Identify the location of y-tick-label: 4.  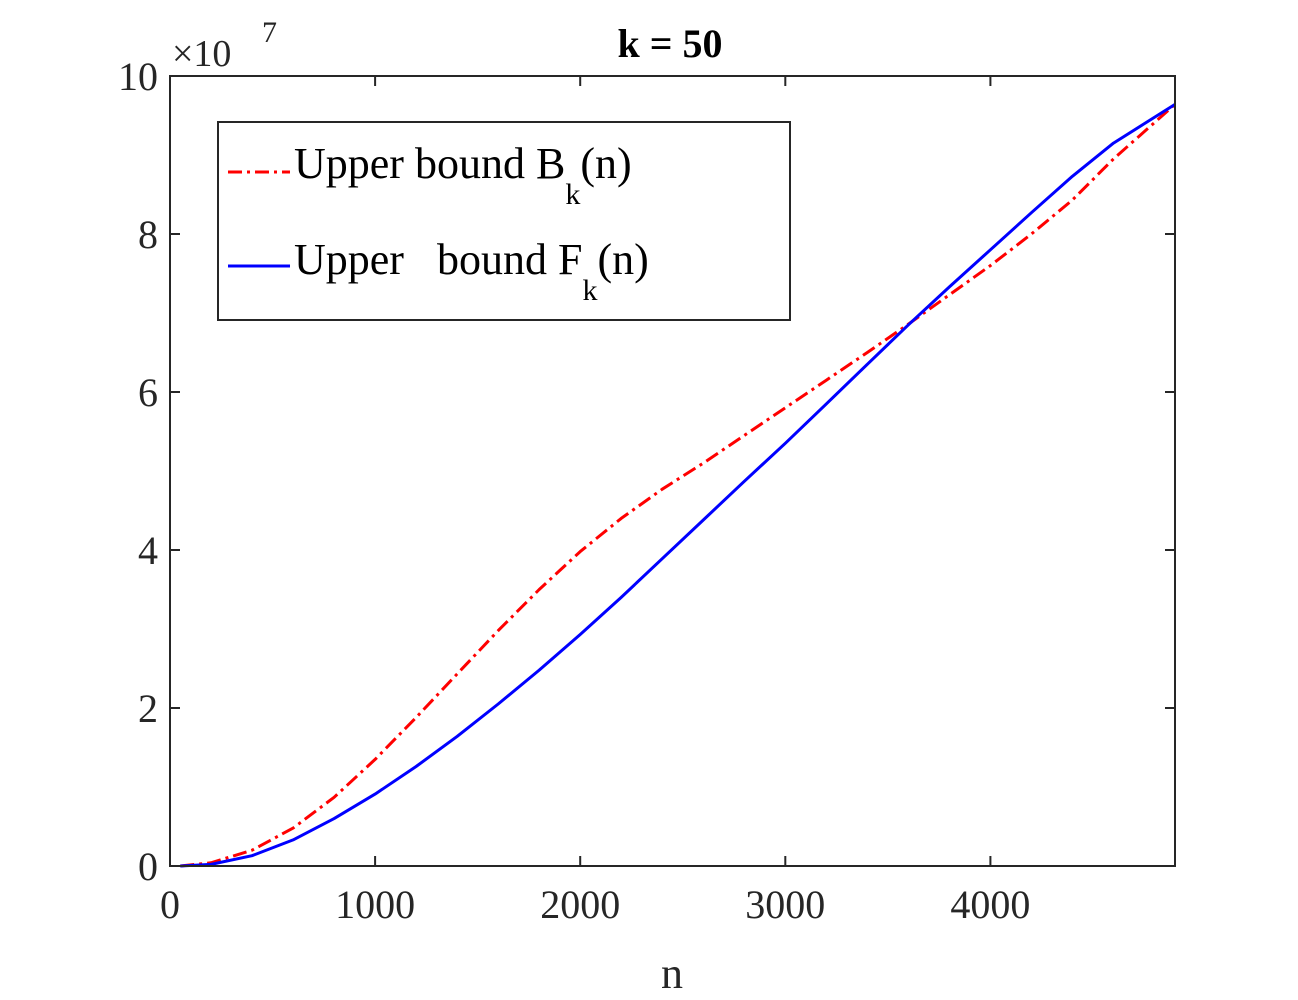
(148, 550).